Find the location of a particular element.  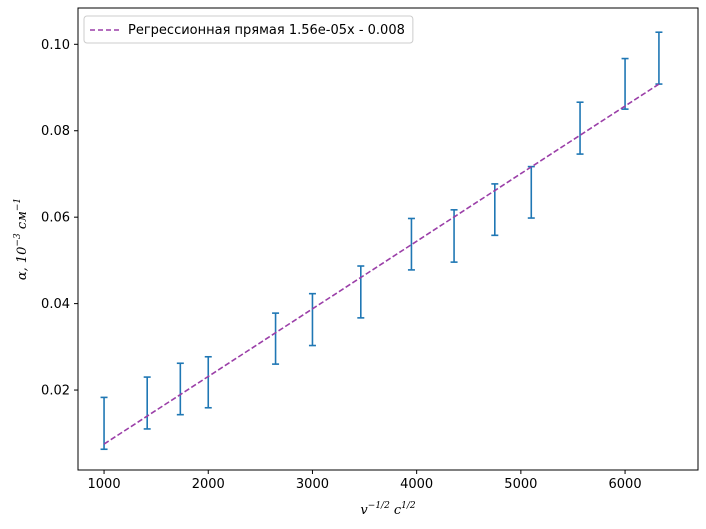

legend: Регрессионная прямая 1.56e-05x - 0.008 is located at coordinates (248, 29).